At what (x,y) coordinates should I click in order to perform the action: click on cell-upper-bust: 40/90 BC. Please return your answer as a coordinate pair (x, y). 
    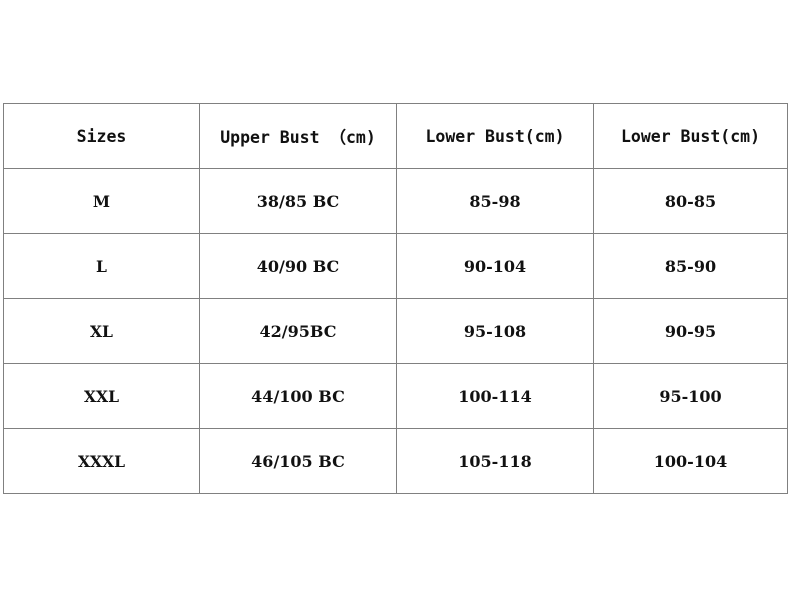
    Looking at the image, I should click on (298, 266).